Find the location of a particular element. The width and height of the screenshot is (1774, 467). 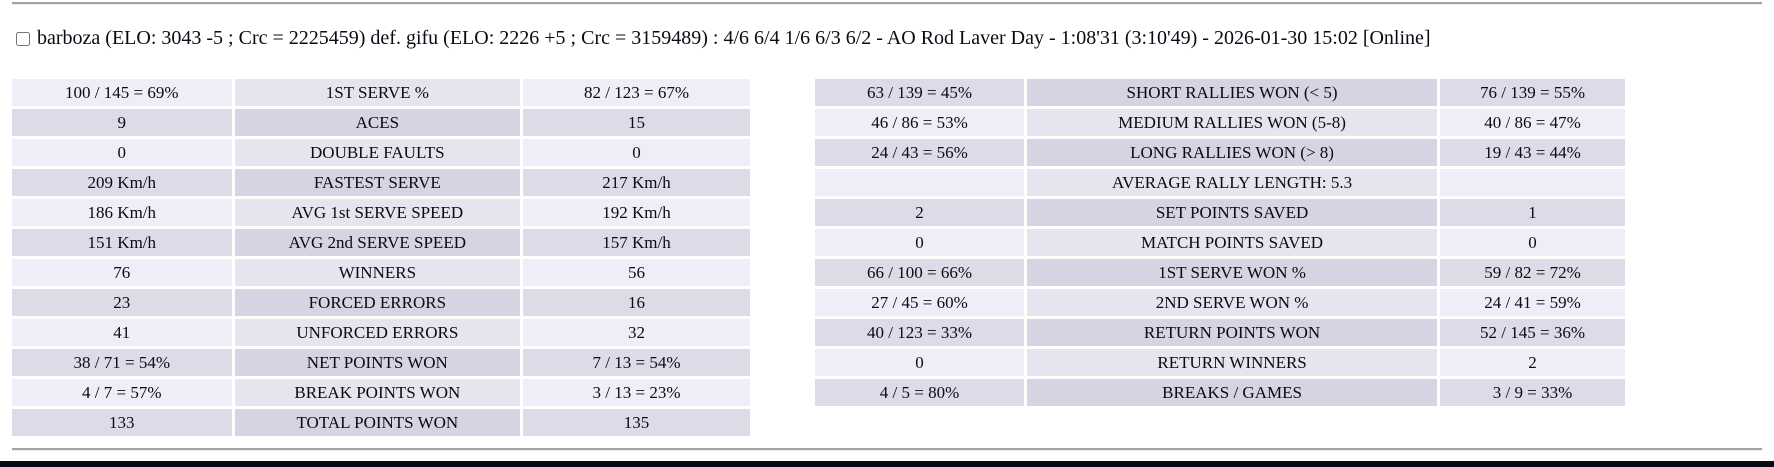

player1-value: 209 Km/h is located at coordinates (122, 182).